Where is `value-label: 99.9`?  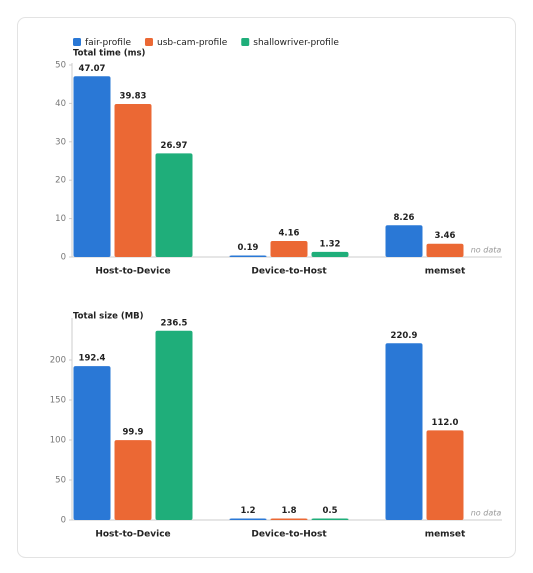
value-label: 99.9 is located at coordinates (133, 433).